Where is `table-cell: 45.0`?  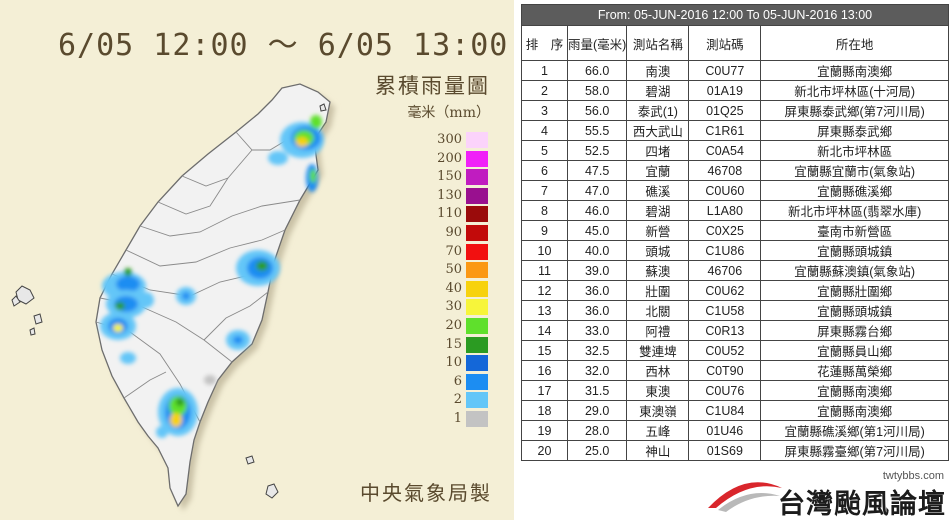 table-cell: 45.0 is located at coordinates (597, 230).